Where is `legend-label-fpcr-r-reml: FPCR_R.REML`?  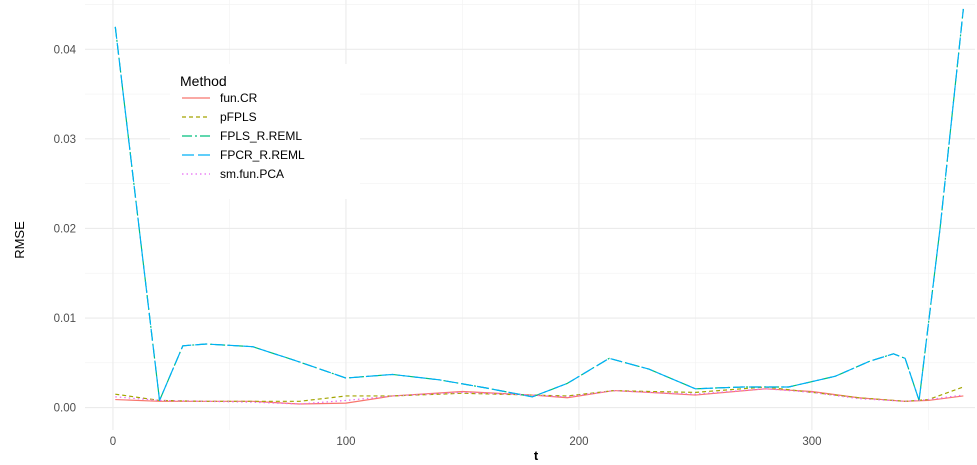
legend-label-fpcr-r-reml: FPCR_R.REML is located at coordinates (262, 155).